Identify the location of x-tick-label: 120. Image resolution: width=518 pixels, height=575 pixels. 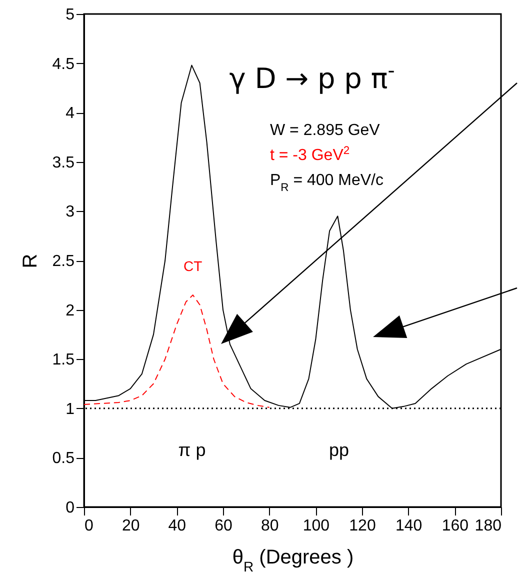
(362, 526).